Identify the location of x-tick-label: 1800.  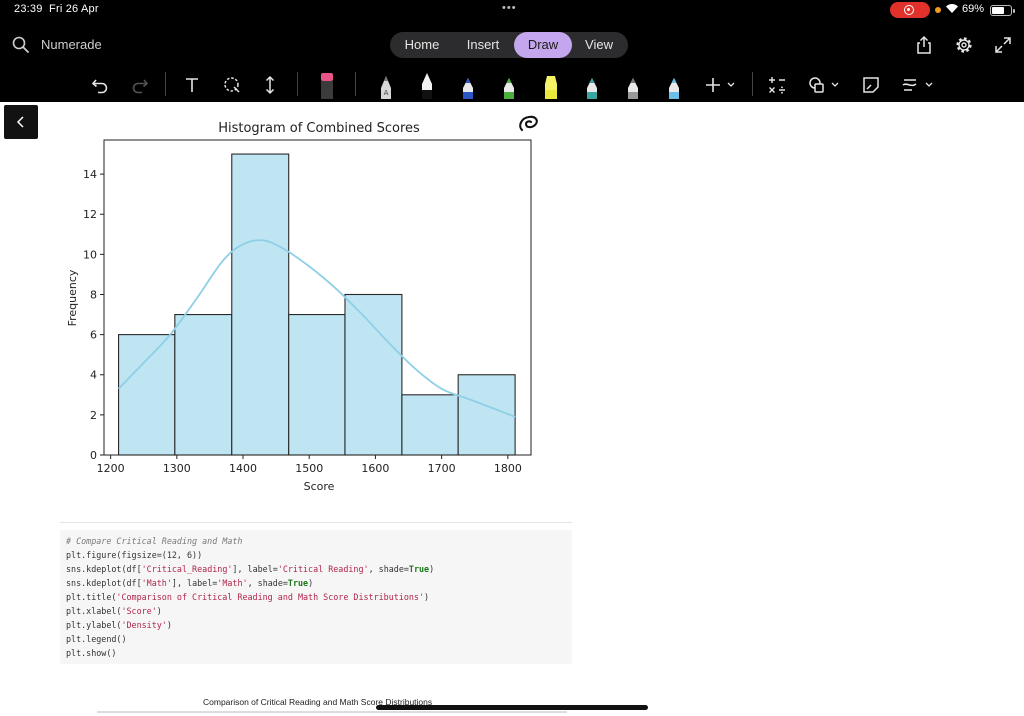
(508, 468).